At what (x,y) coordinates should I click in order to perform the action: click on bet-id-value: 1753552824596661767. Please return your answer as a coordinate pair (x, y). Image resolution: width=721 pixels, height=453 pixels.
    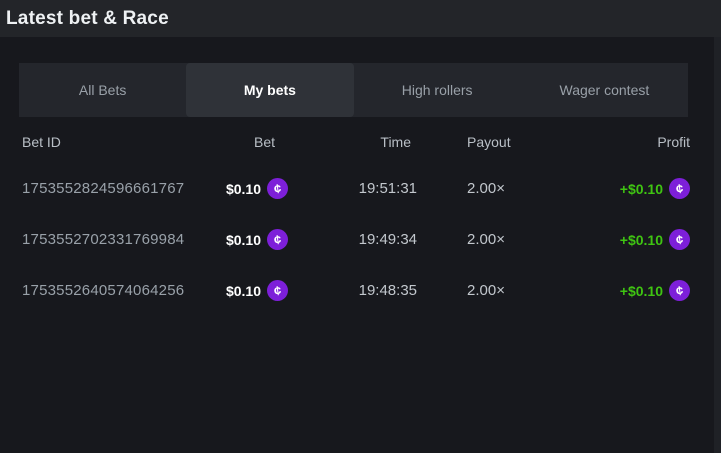
    Looking at the image, I should click on (103, 188).